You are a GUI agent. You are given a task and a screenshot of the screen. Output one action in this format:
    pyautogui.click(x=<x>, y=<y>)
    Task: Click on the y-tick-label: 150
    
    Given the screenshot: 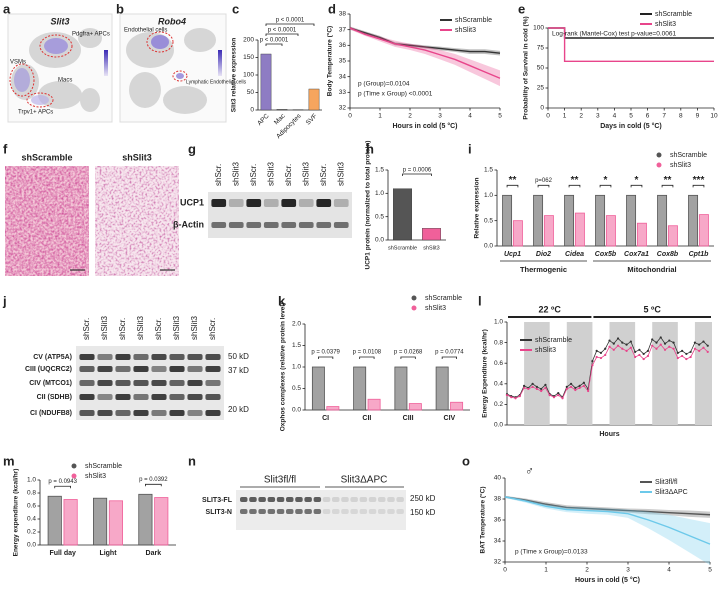 What is the action you would take?
    pyautogui.click(x=248, y=57)
    